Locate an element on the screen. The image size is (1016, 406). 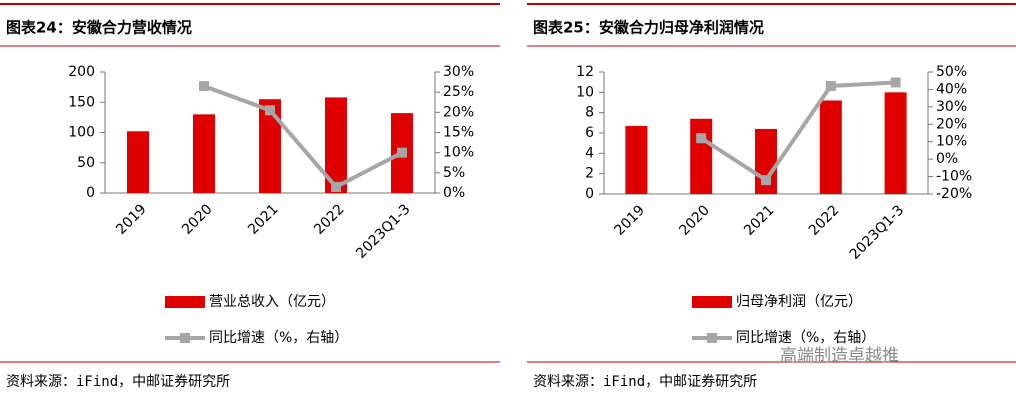
y-tick-label: 10 is located at coordinates (585, 92).